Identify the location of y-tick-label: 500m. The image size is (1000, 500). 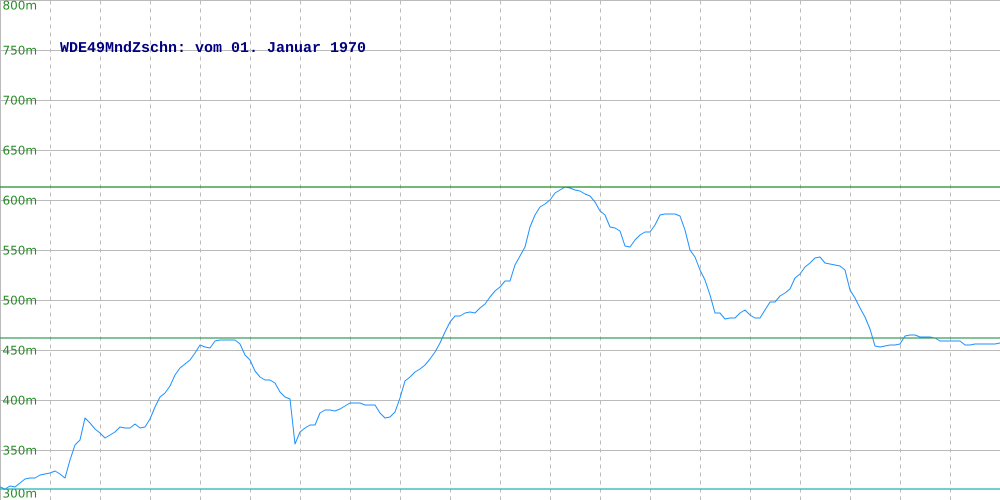
(20, 301).